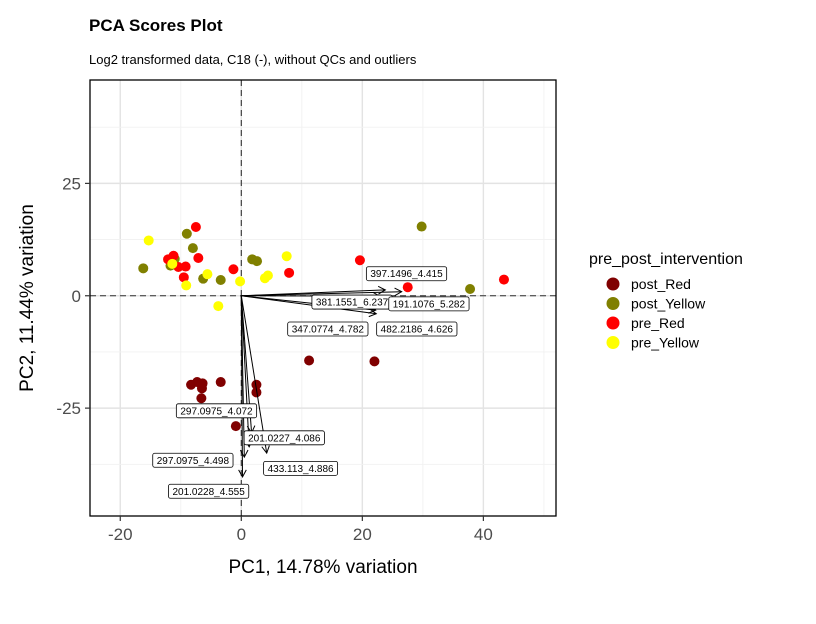  I want to click on loading-label-box: 381.1551_6.237, so click(352, 302).